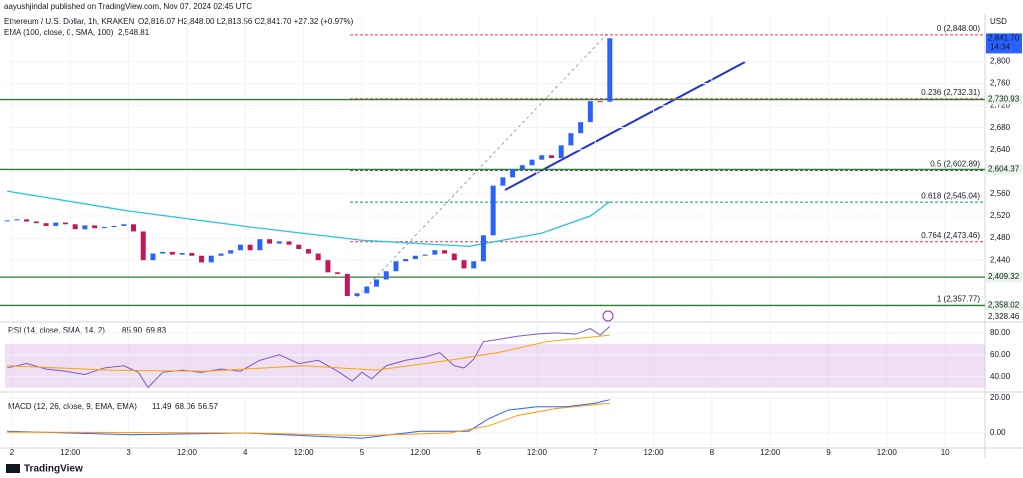  I want to click on x-tick-label: 8, so click(712, 452).